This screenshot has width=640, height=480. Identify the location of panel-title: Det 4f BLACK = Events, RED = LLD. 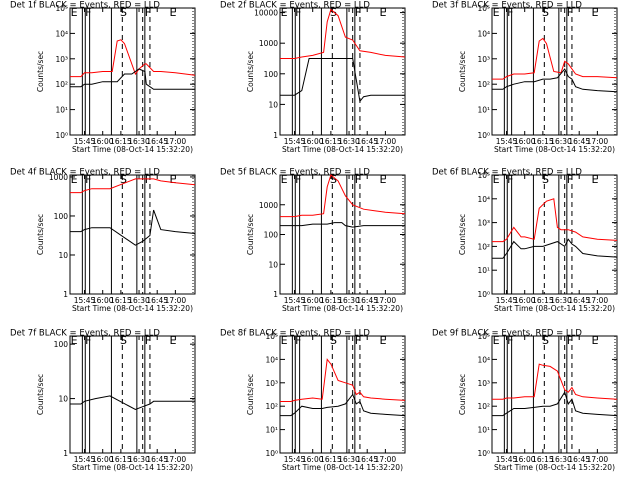
(85, 173).